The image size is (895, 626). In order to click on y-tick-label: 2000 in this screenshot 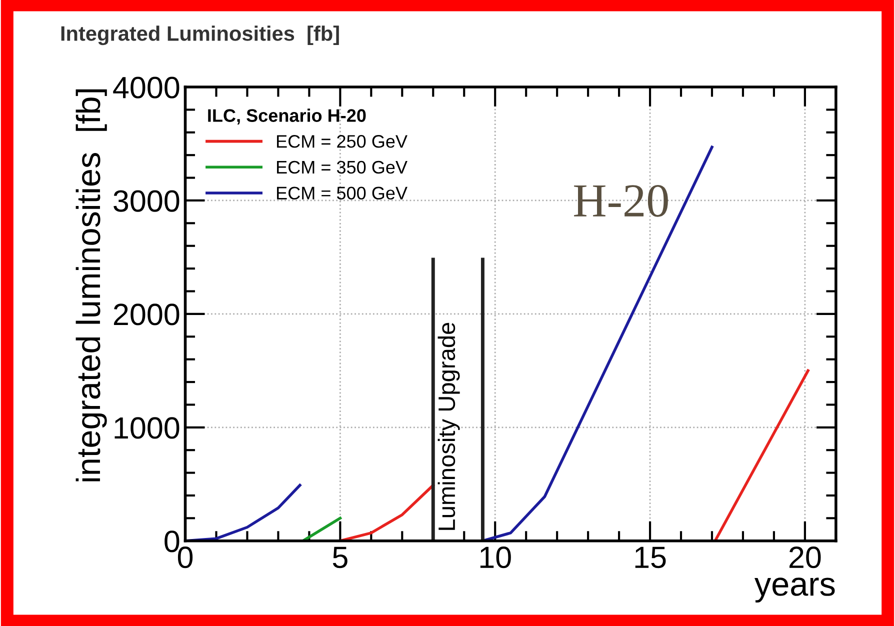, I will do `click(147, 315)`.